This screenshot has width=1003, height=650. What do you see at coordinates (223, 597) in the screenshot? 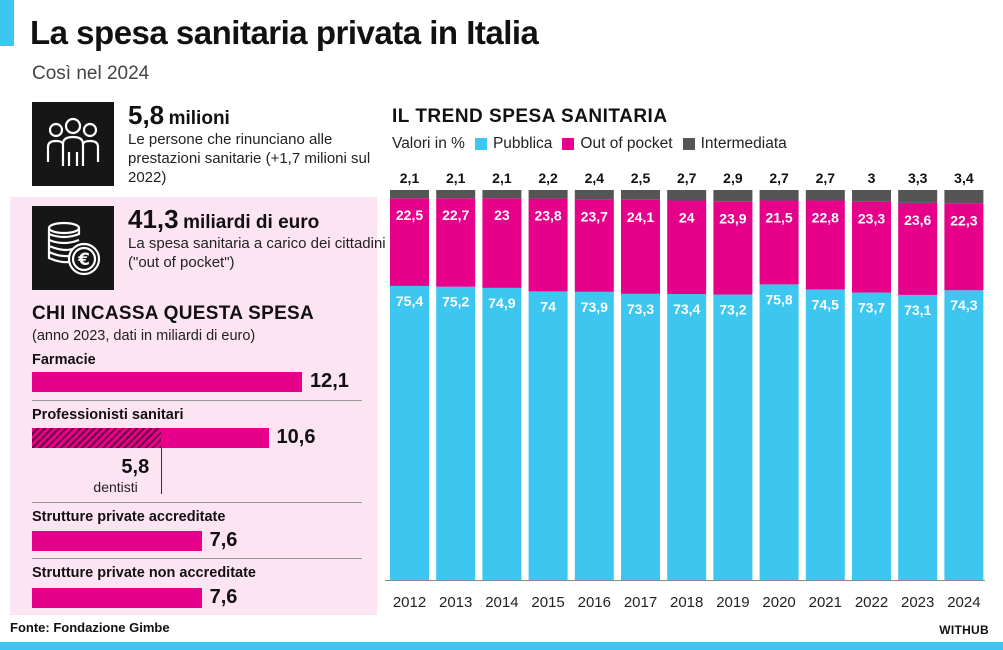
I see `non-accreditate-value: 7,6` at bounding box center [223, 597].